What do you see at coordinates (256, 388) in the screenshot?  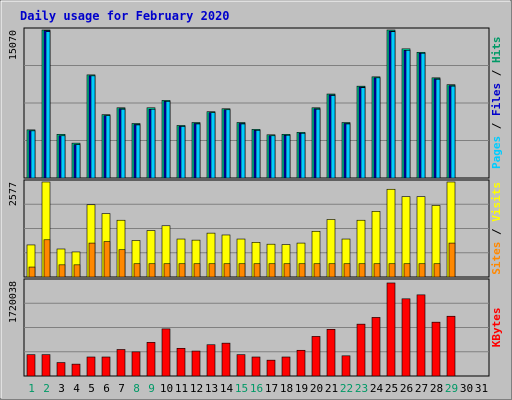 I see `x-tick-label: 16` at bounding box center [256, 388].